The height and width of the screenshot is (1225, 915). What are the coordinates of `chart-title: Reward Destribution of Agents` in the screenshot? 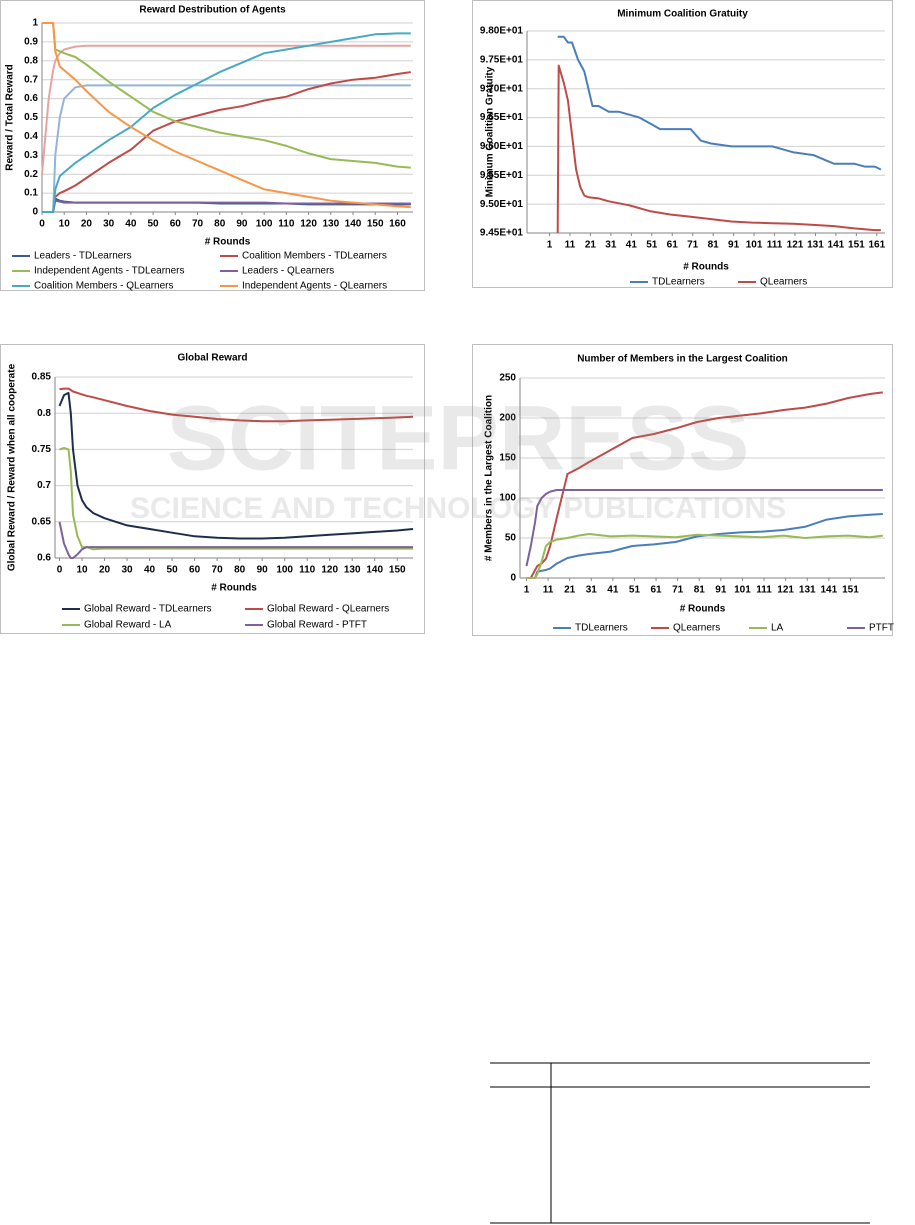 It's located at (212, 10).